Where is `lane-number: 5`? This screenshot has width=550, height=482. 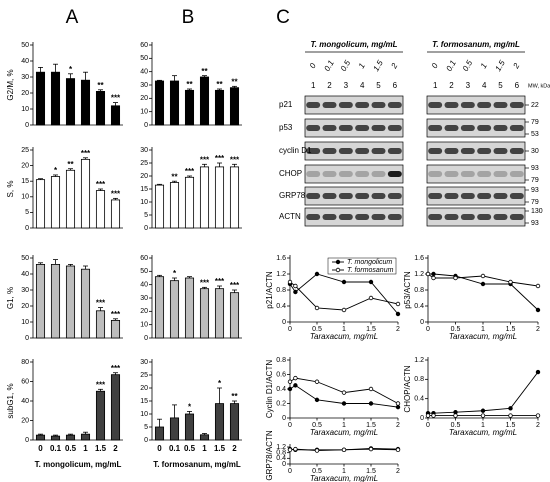 lane-number: 5 is located at coordinates (378, 85).